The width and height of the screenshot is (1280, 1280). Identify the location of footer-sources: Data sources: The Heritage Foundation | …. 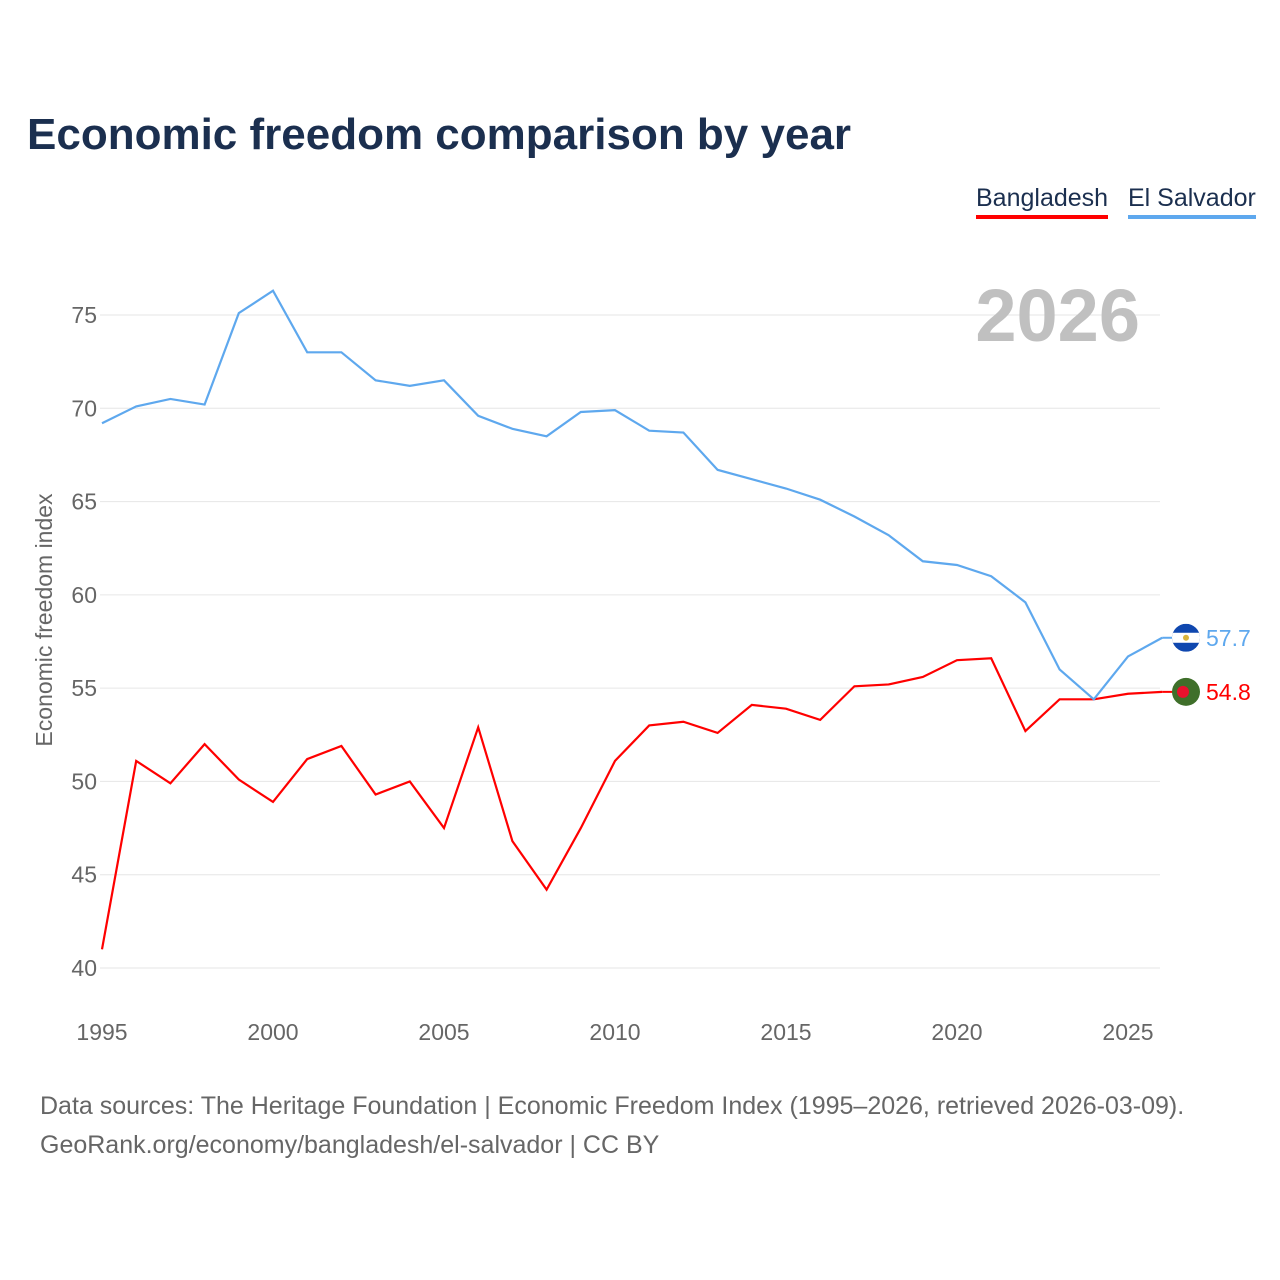
(612, 1106).